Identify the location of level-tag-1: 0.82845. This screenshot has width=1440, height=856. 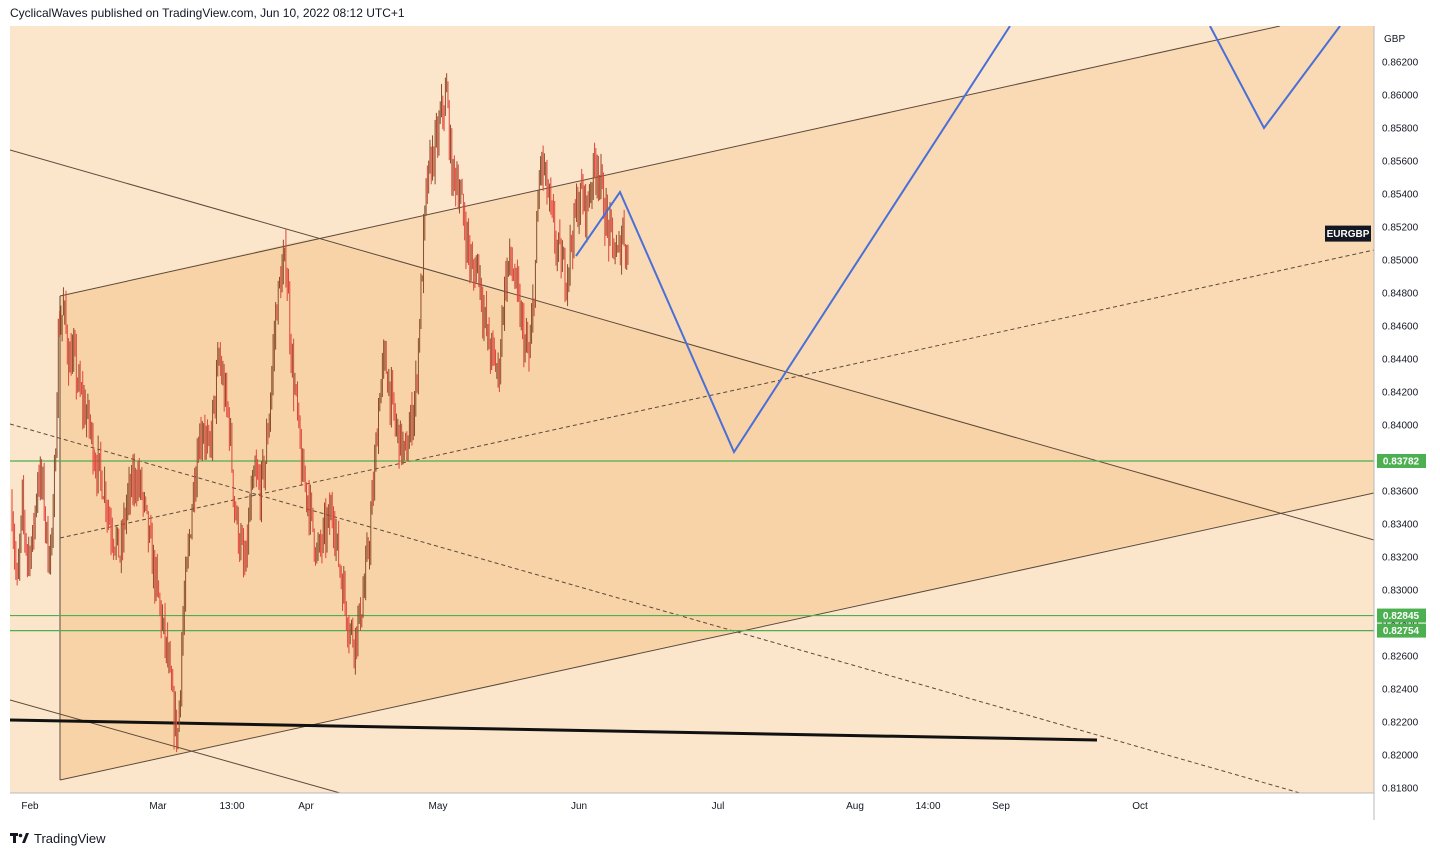
(1401, 616).